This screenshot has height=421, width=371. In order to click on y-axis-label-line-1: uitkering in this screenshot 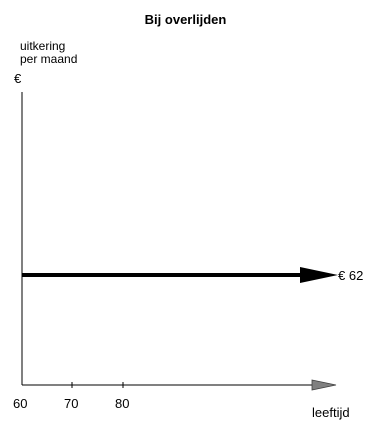, I will do `click(43, 46)`.